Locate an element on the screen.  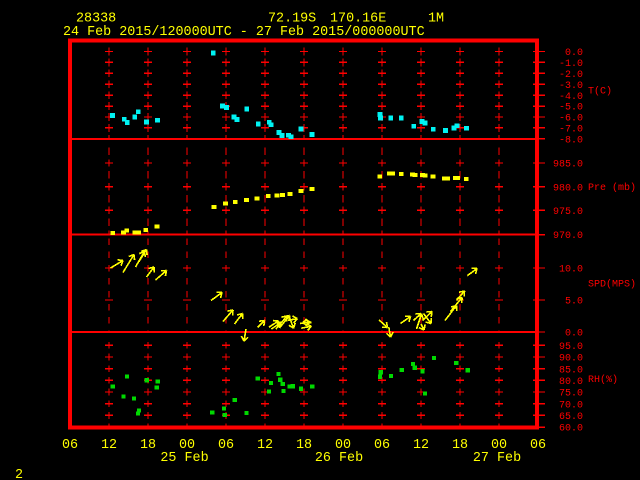
svg-text: 80.0 is located at coordinates (571, 382).